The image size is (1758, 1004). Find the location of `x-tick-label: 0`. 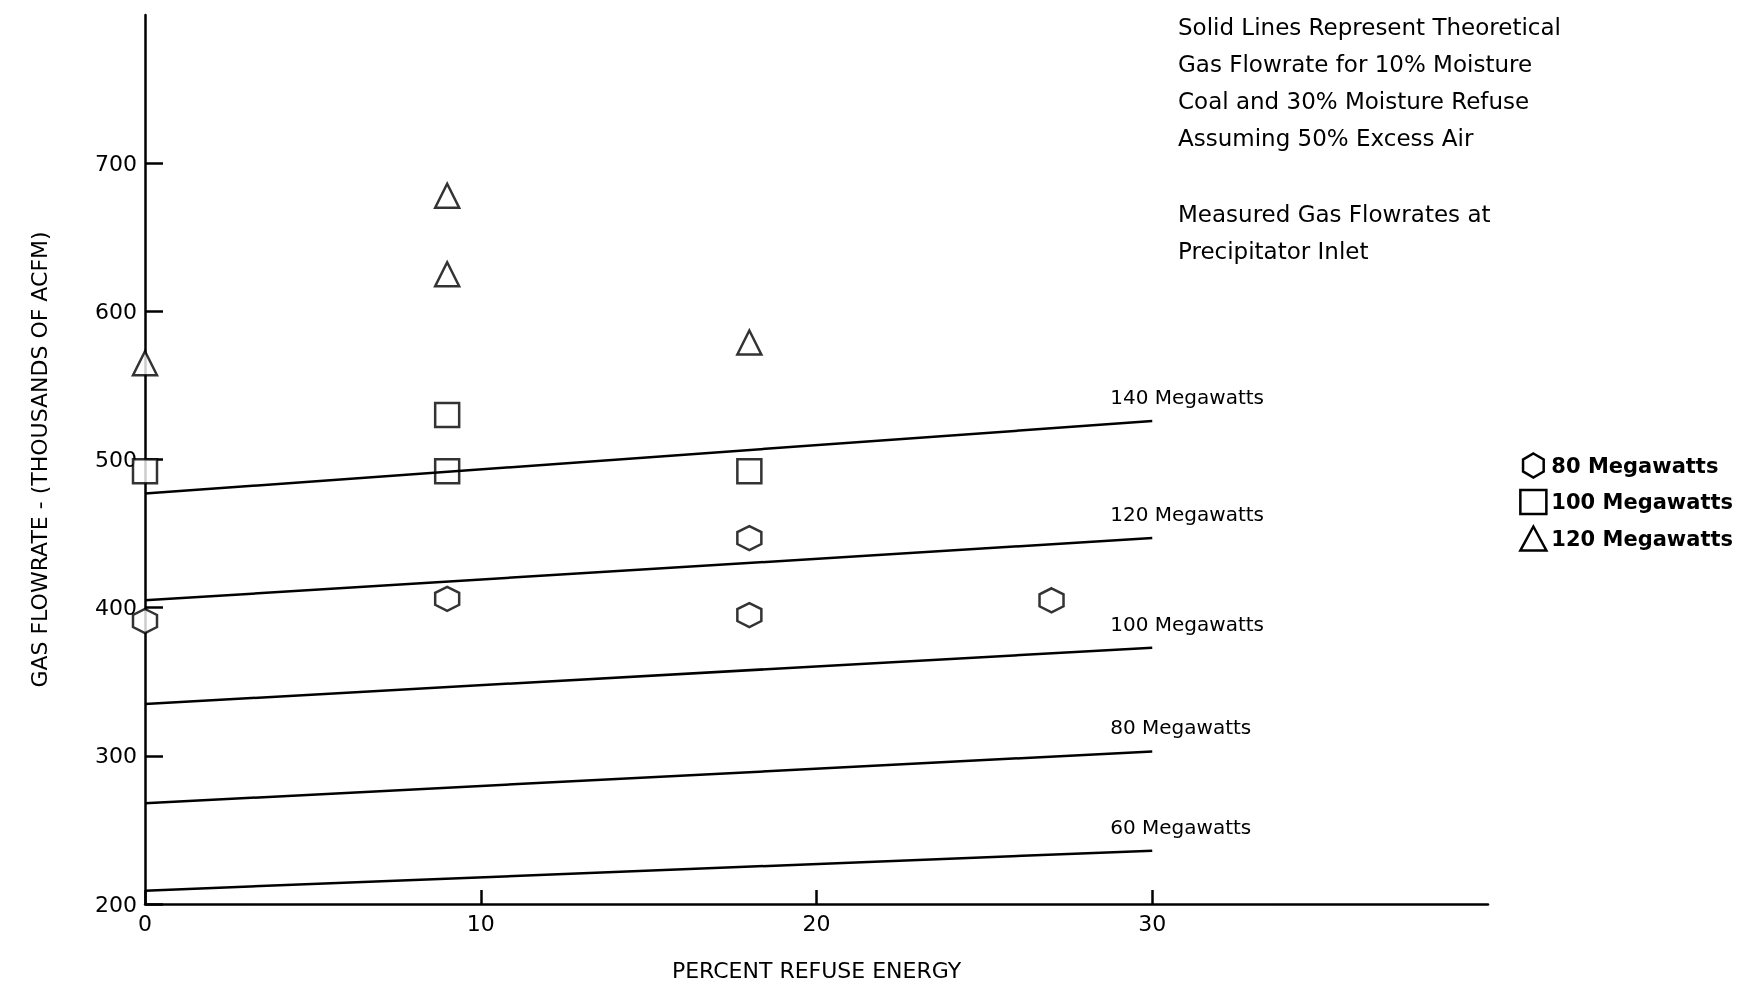

x-tick-label: 0 is located at coordinates (145, 923).